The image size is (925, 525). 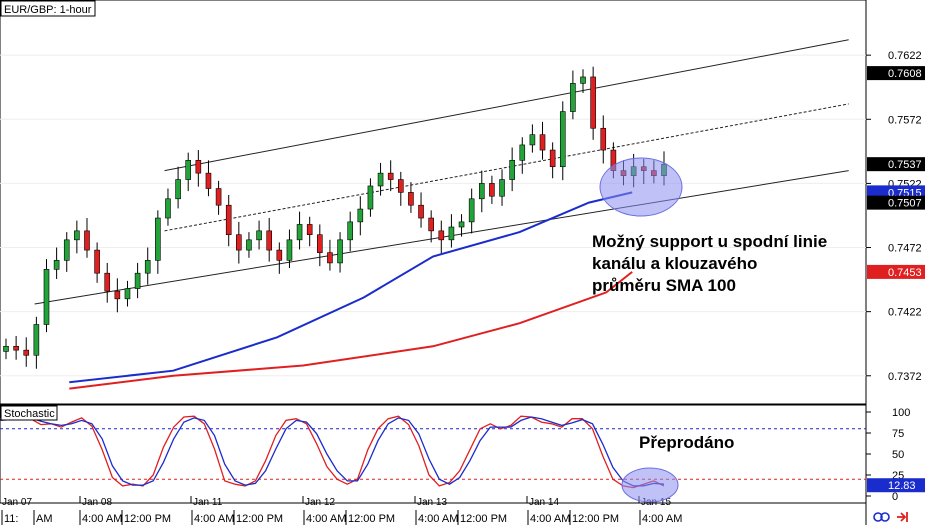 What do you see at coordinates (905, 74) in the screenshot?
I see `price-badge-label: 0.7608` at bounding box center [905, 74].